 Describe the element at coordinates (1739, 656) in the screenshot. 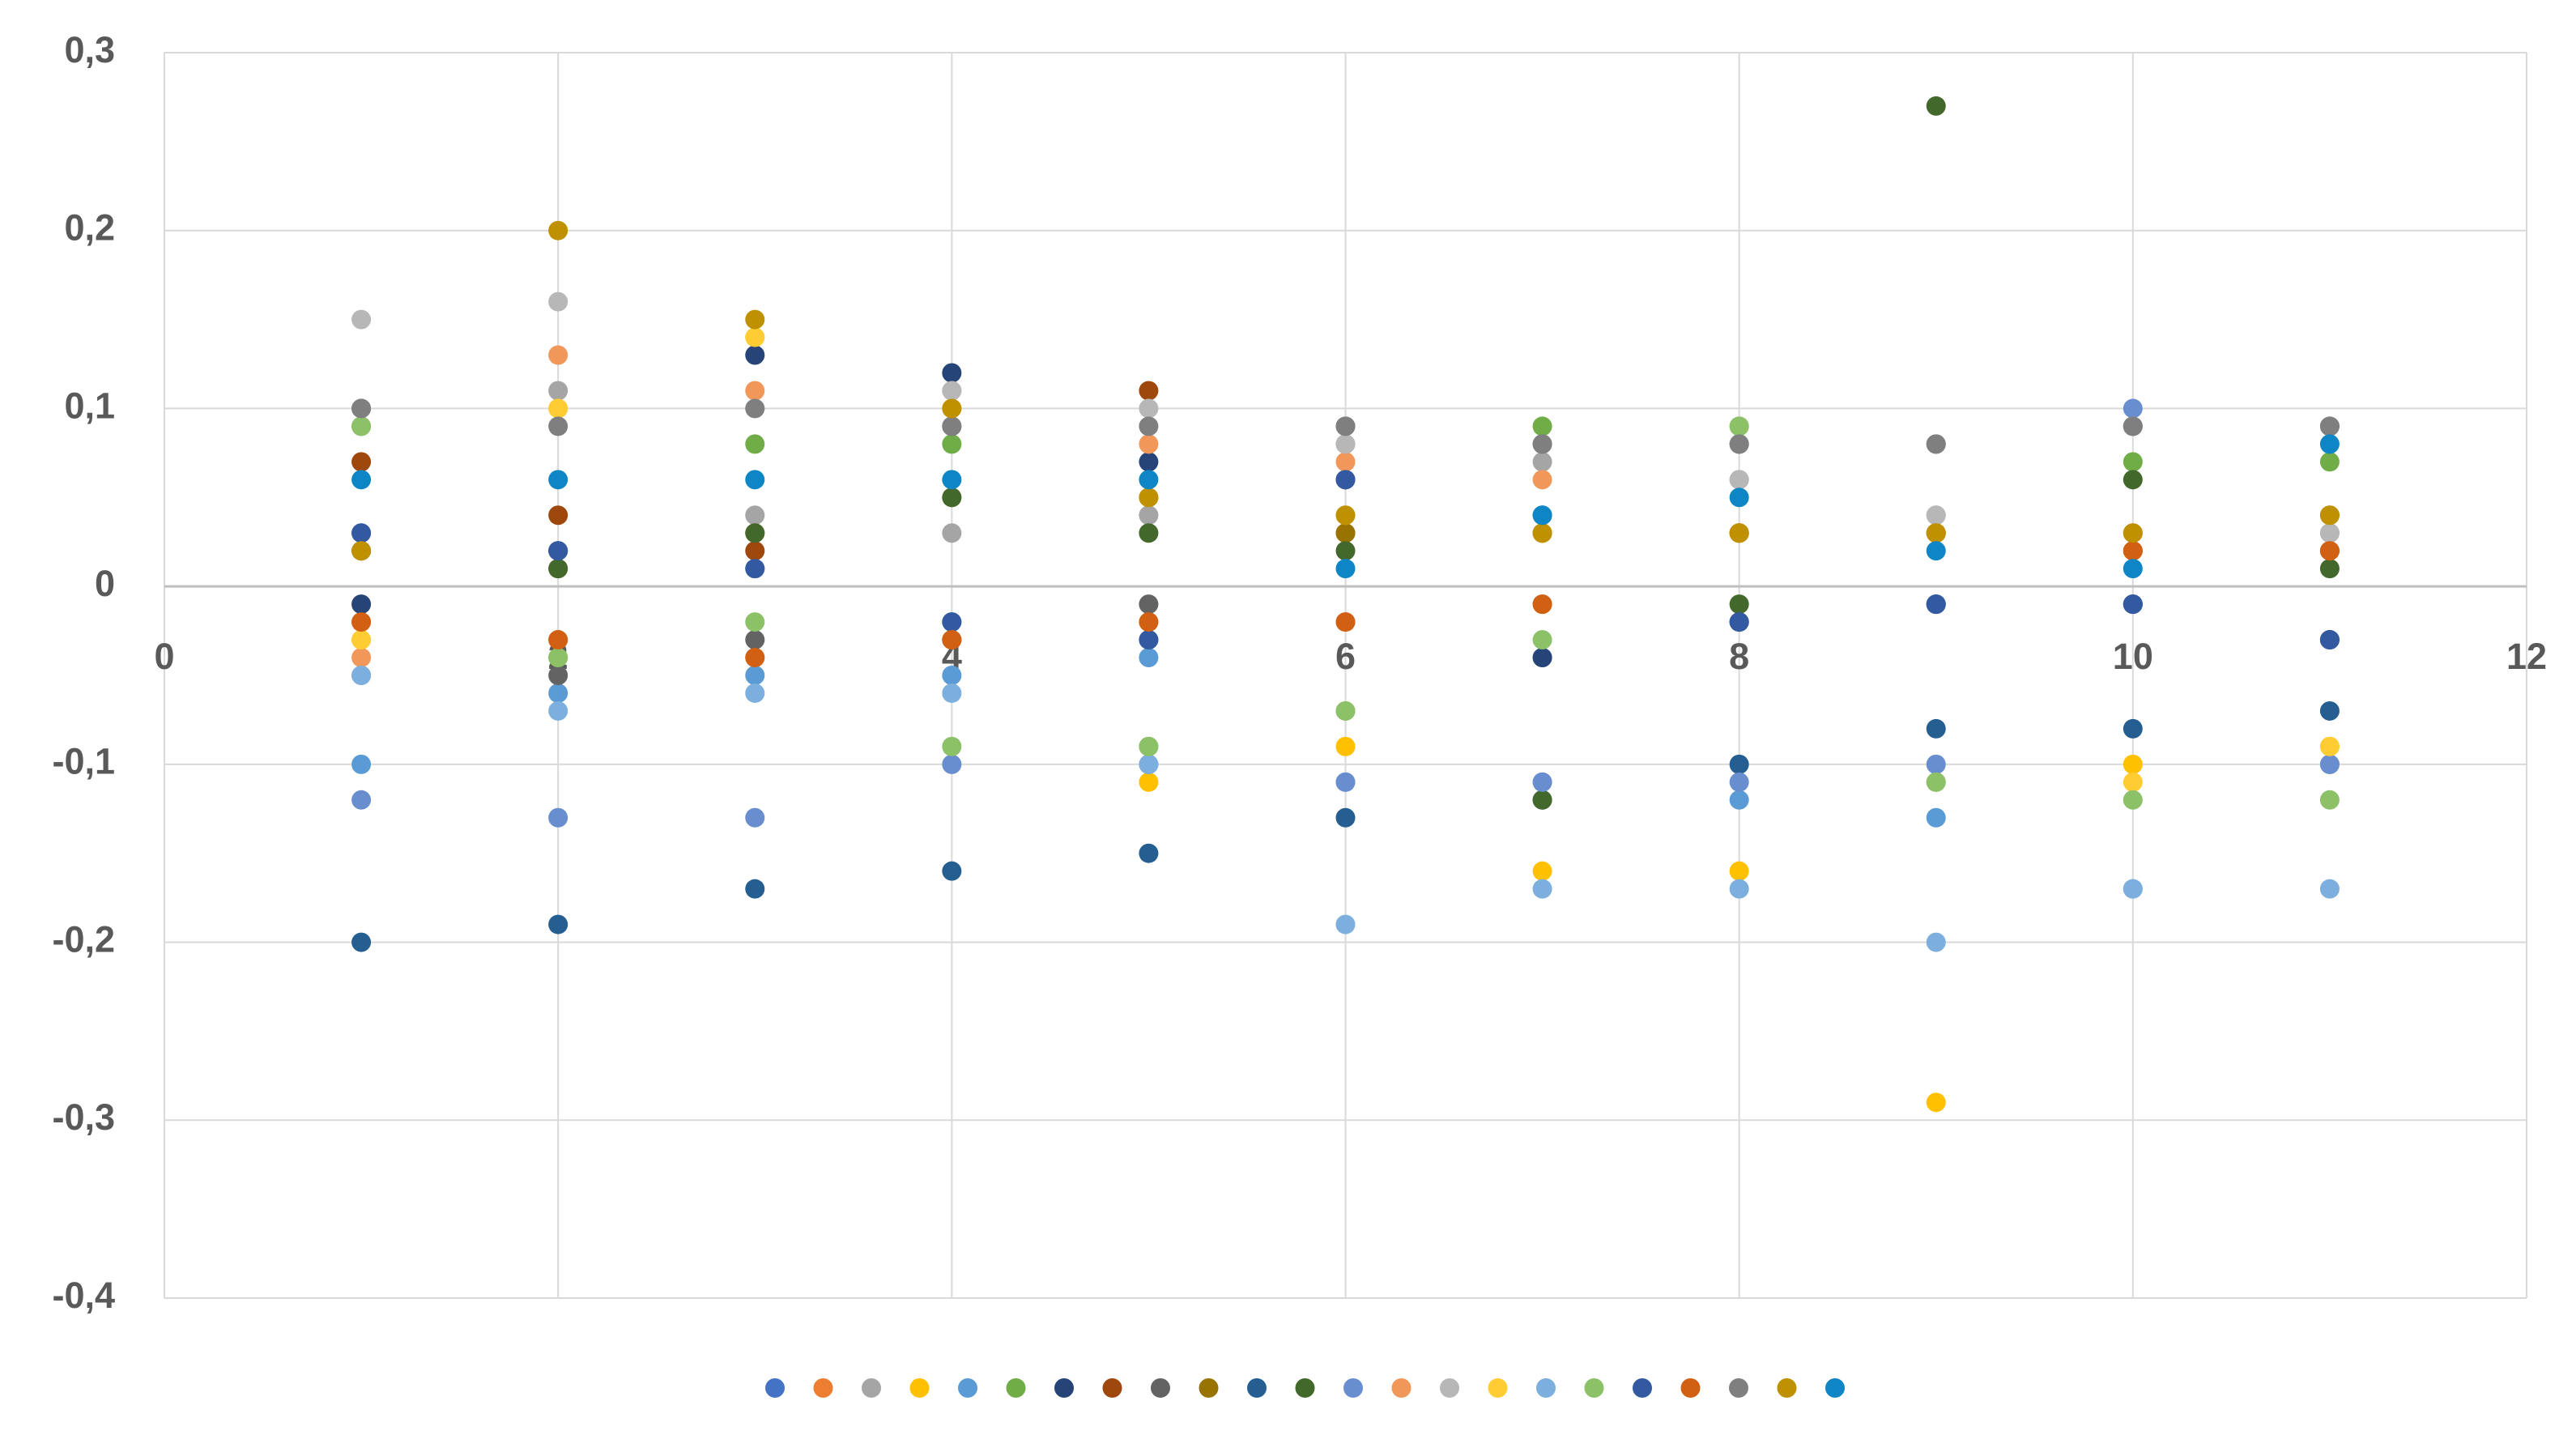

I see `x-tick-label: 8` at that location.